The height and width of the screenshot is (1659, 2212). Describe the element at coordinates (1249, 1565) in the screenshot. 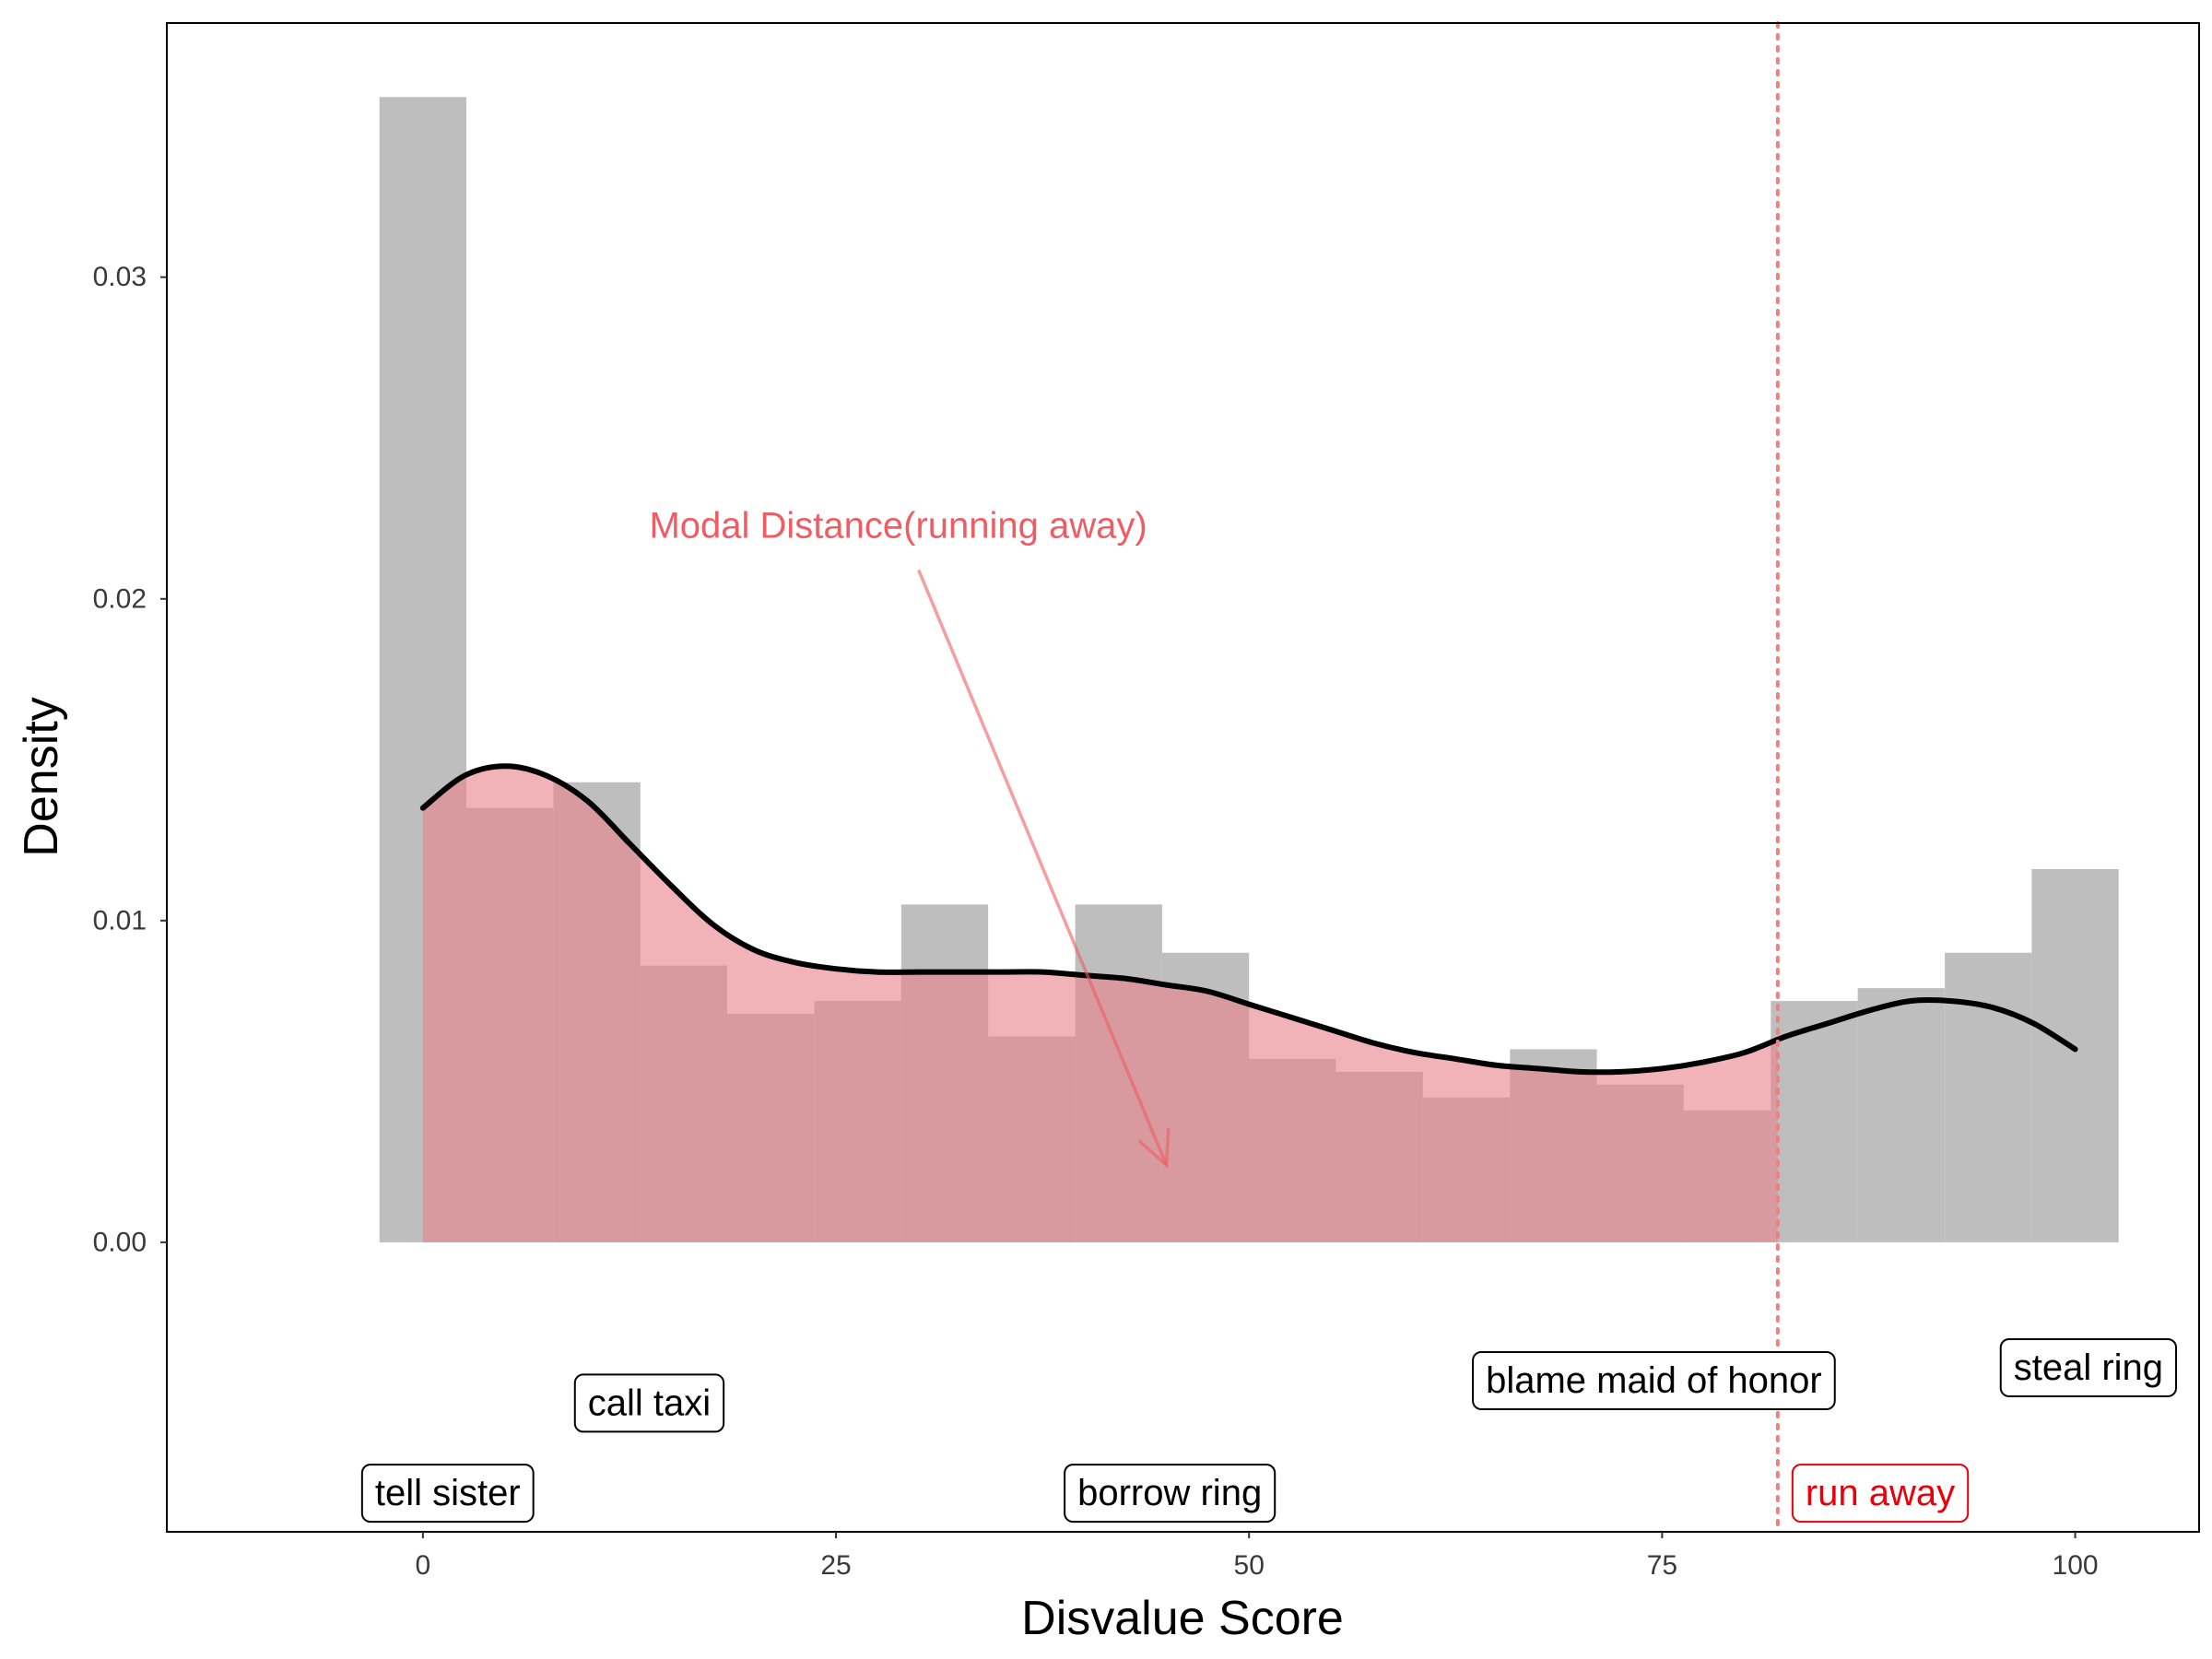

I see `x-tick-label: 50` at that location.